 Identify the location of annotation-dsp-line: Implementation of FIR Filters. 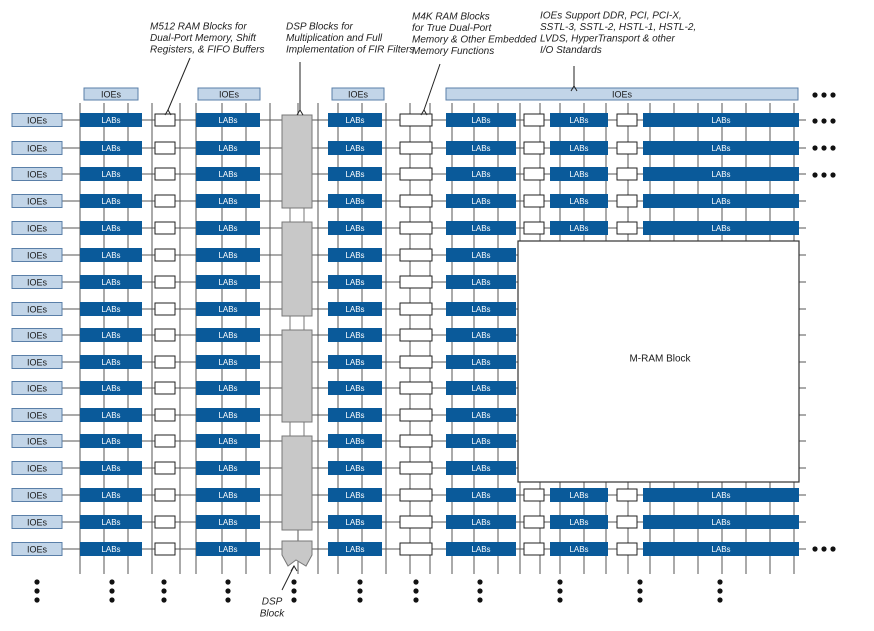
(350, 50).